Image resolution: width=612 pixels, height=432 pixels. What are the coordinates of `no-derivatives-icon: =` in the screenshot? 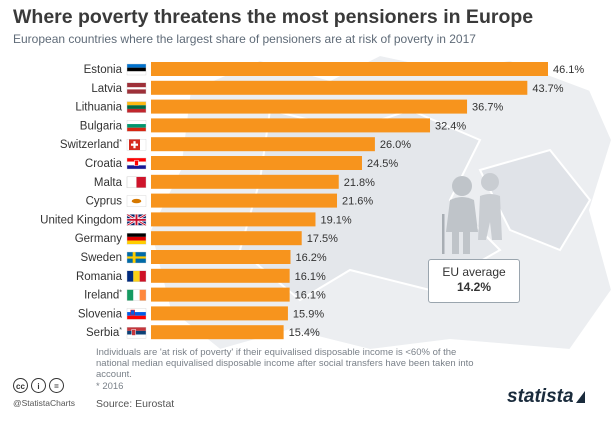 It's located at (56, 385).